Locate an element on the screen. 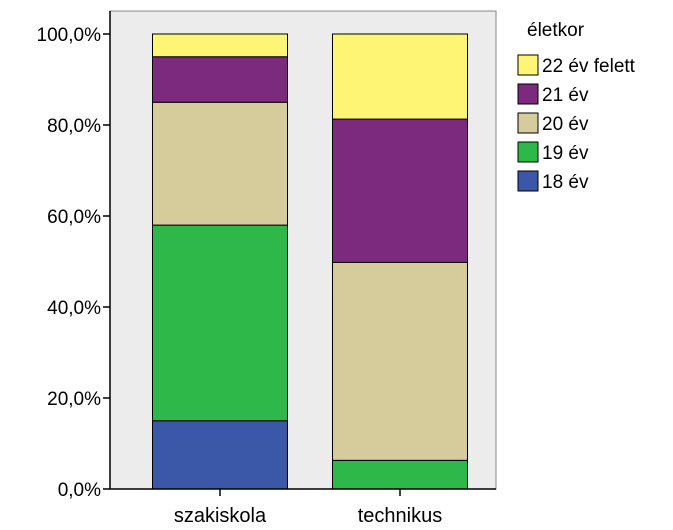 This screenshot has width=673, height=530. y-tick-label: 80,0% is located at coordinates (74, 126).